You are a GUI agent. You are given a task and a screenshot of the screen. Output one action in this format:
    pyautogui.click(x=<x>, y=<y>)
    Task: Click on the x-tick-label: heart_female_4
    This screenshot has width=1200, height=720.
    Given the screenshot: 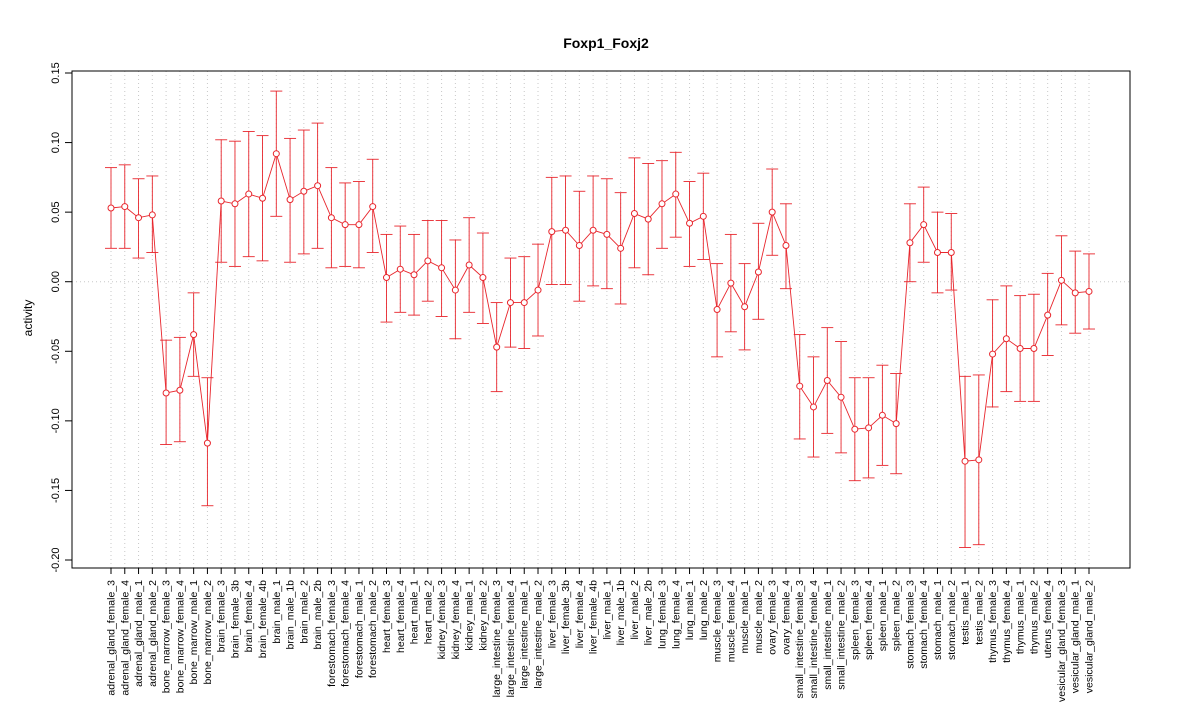 What is the action you would take?
    pyautogui.click(x=401, y=616)
    